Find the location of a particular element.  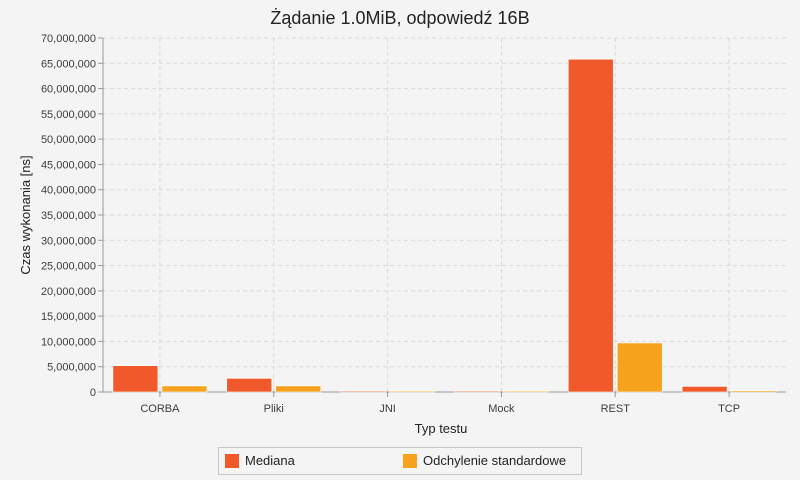

bar-mock-odchylenie is located at coordinates (526, 391).